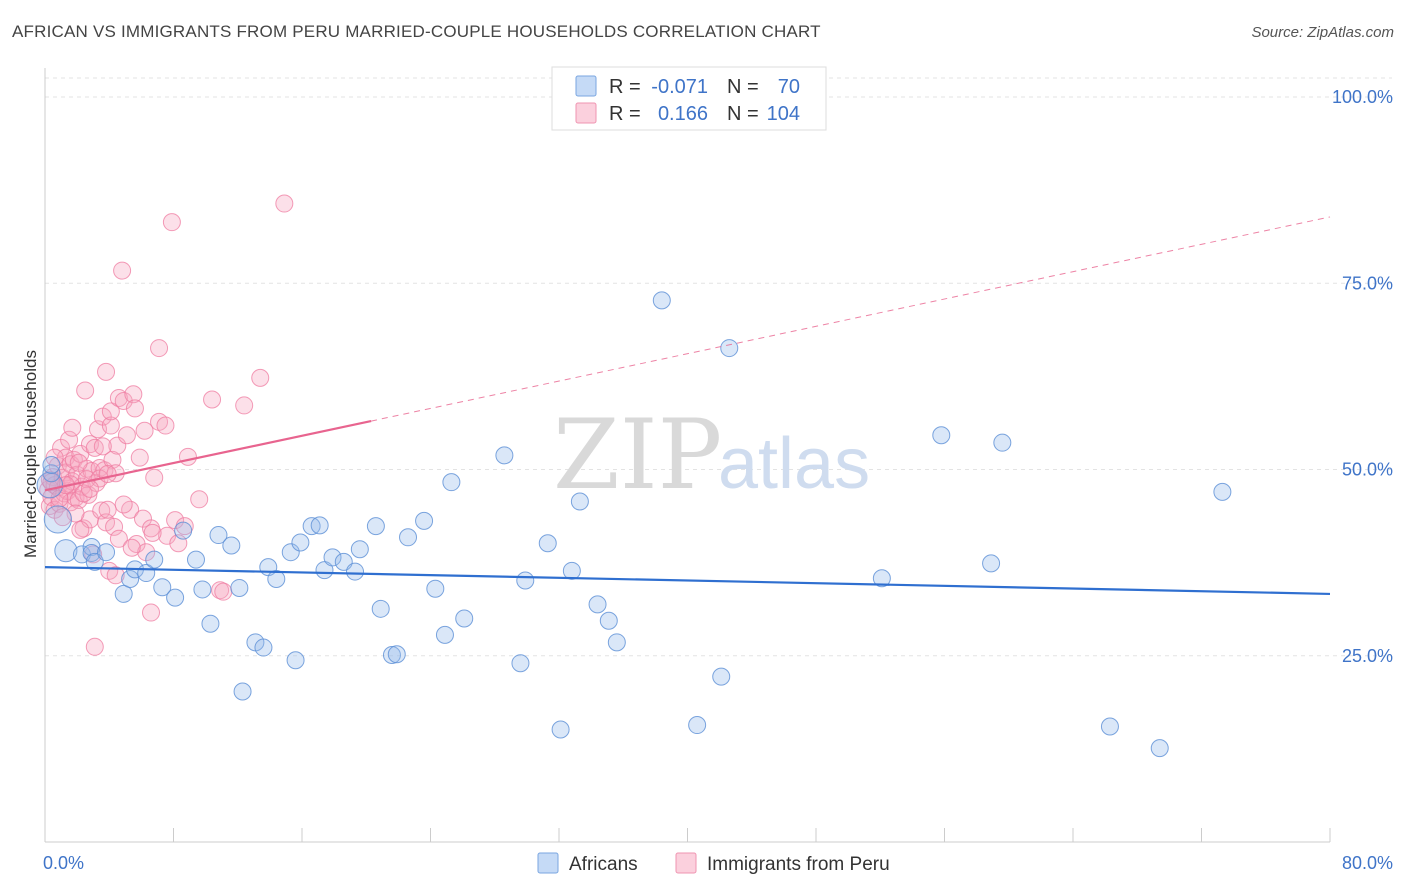 This screenshot has width=1406, height=892. Describe the element at coordinates (625, 87) in the screenshot. I see `legend-r-label-africans: R =` at that location.